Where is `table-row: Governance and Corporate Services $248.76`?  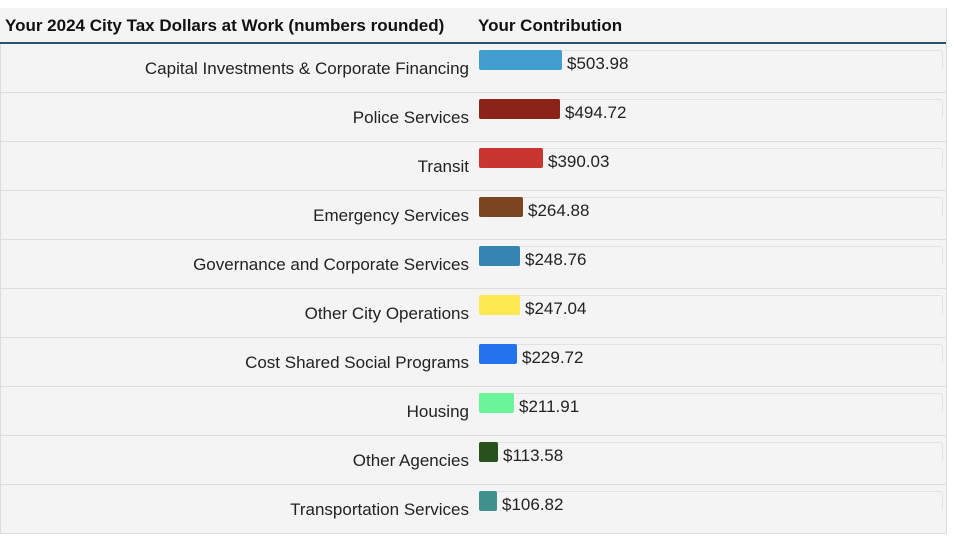 table-row: Governance and Corporate Services $248.76 is located at coordinates (473, 264).